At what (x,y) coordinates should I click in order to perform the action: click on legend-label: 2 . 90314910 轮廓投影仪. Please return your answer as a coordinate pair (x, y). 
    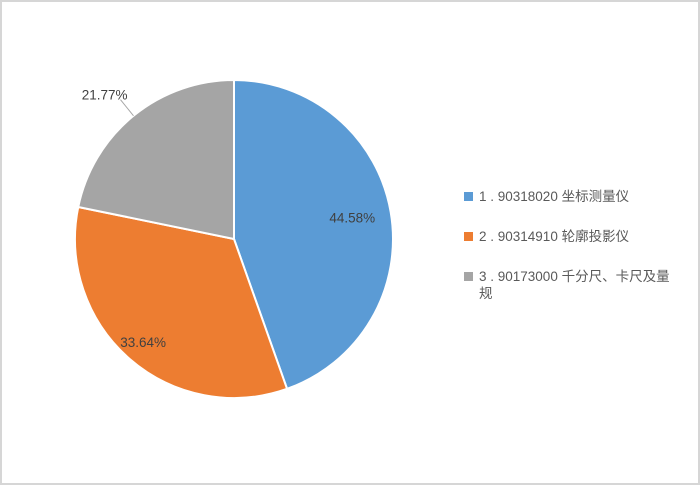
    Looking at the image, I should click on (554, 236).